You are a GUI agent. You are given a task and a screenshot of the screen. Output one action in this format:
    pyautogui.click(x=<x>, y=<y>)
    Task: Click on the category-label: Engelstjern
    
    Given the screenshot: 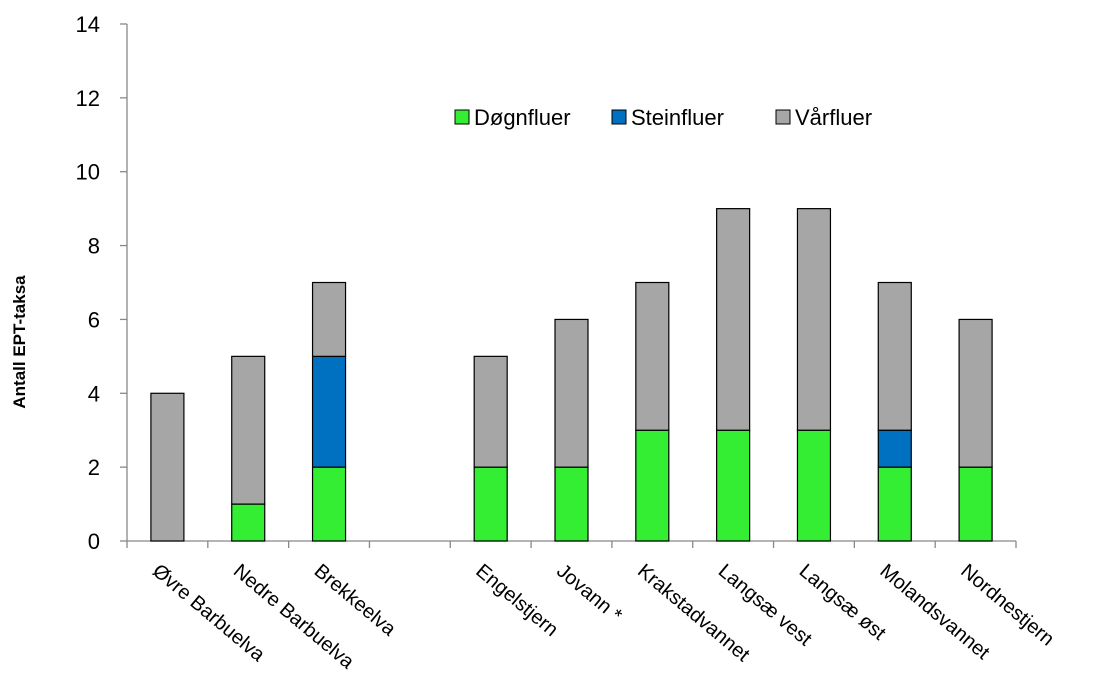 What is the action you would take?
    pyautogui.click(x=516, y=600)
    